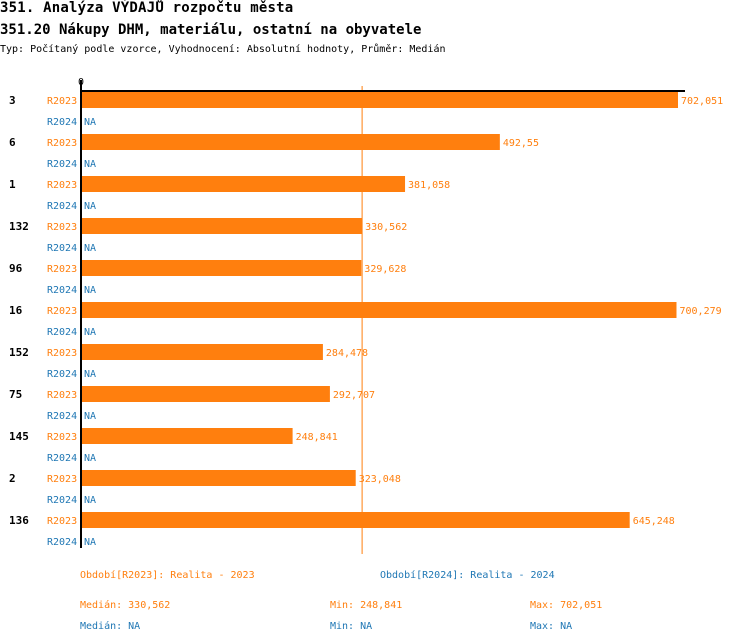 The height and width of the screenshot is (644, 750). I want to click on data-label-r2023: 330,562, so click(386, 227).